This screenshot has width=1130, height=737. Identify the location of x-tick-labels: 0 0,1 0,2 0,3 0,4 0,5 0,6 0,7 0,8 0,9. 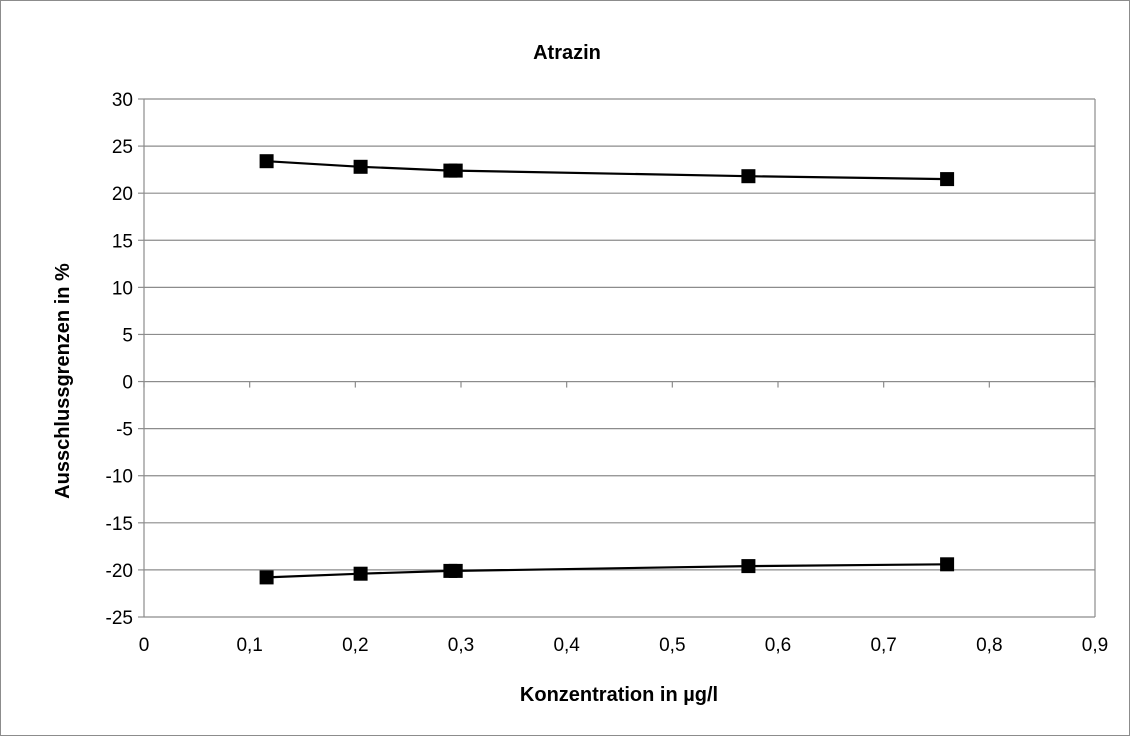
(624, 645).